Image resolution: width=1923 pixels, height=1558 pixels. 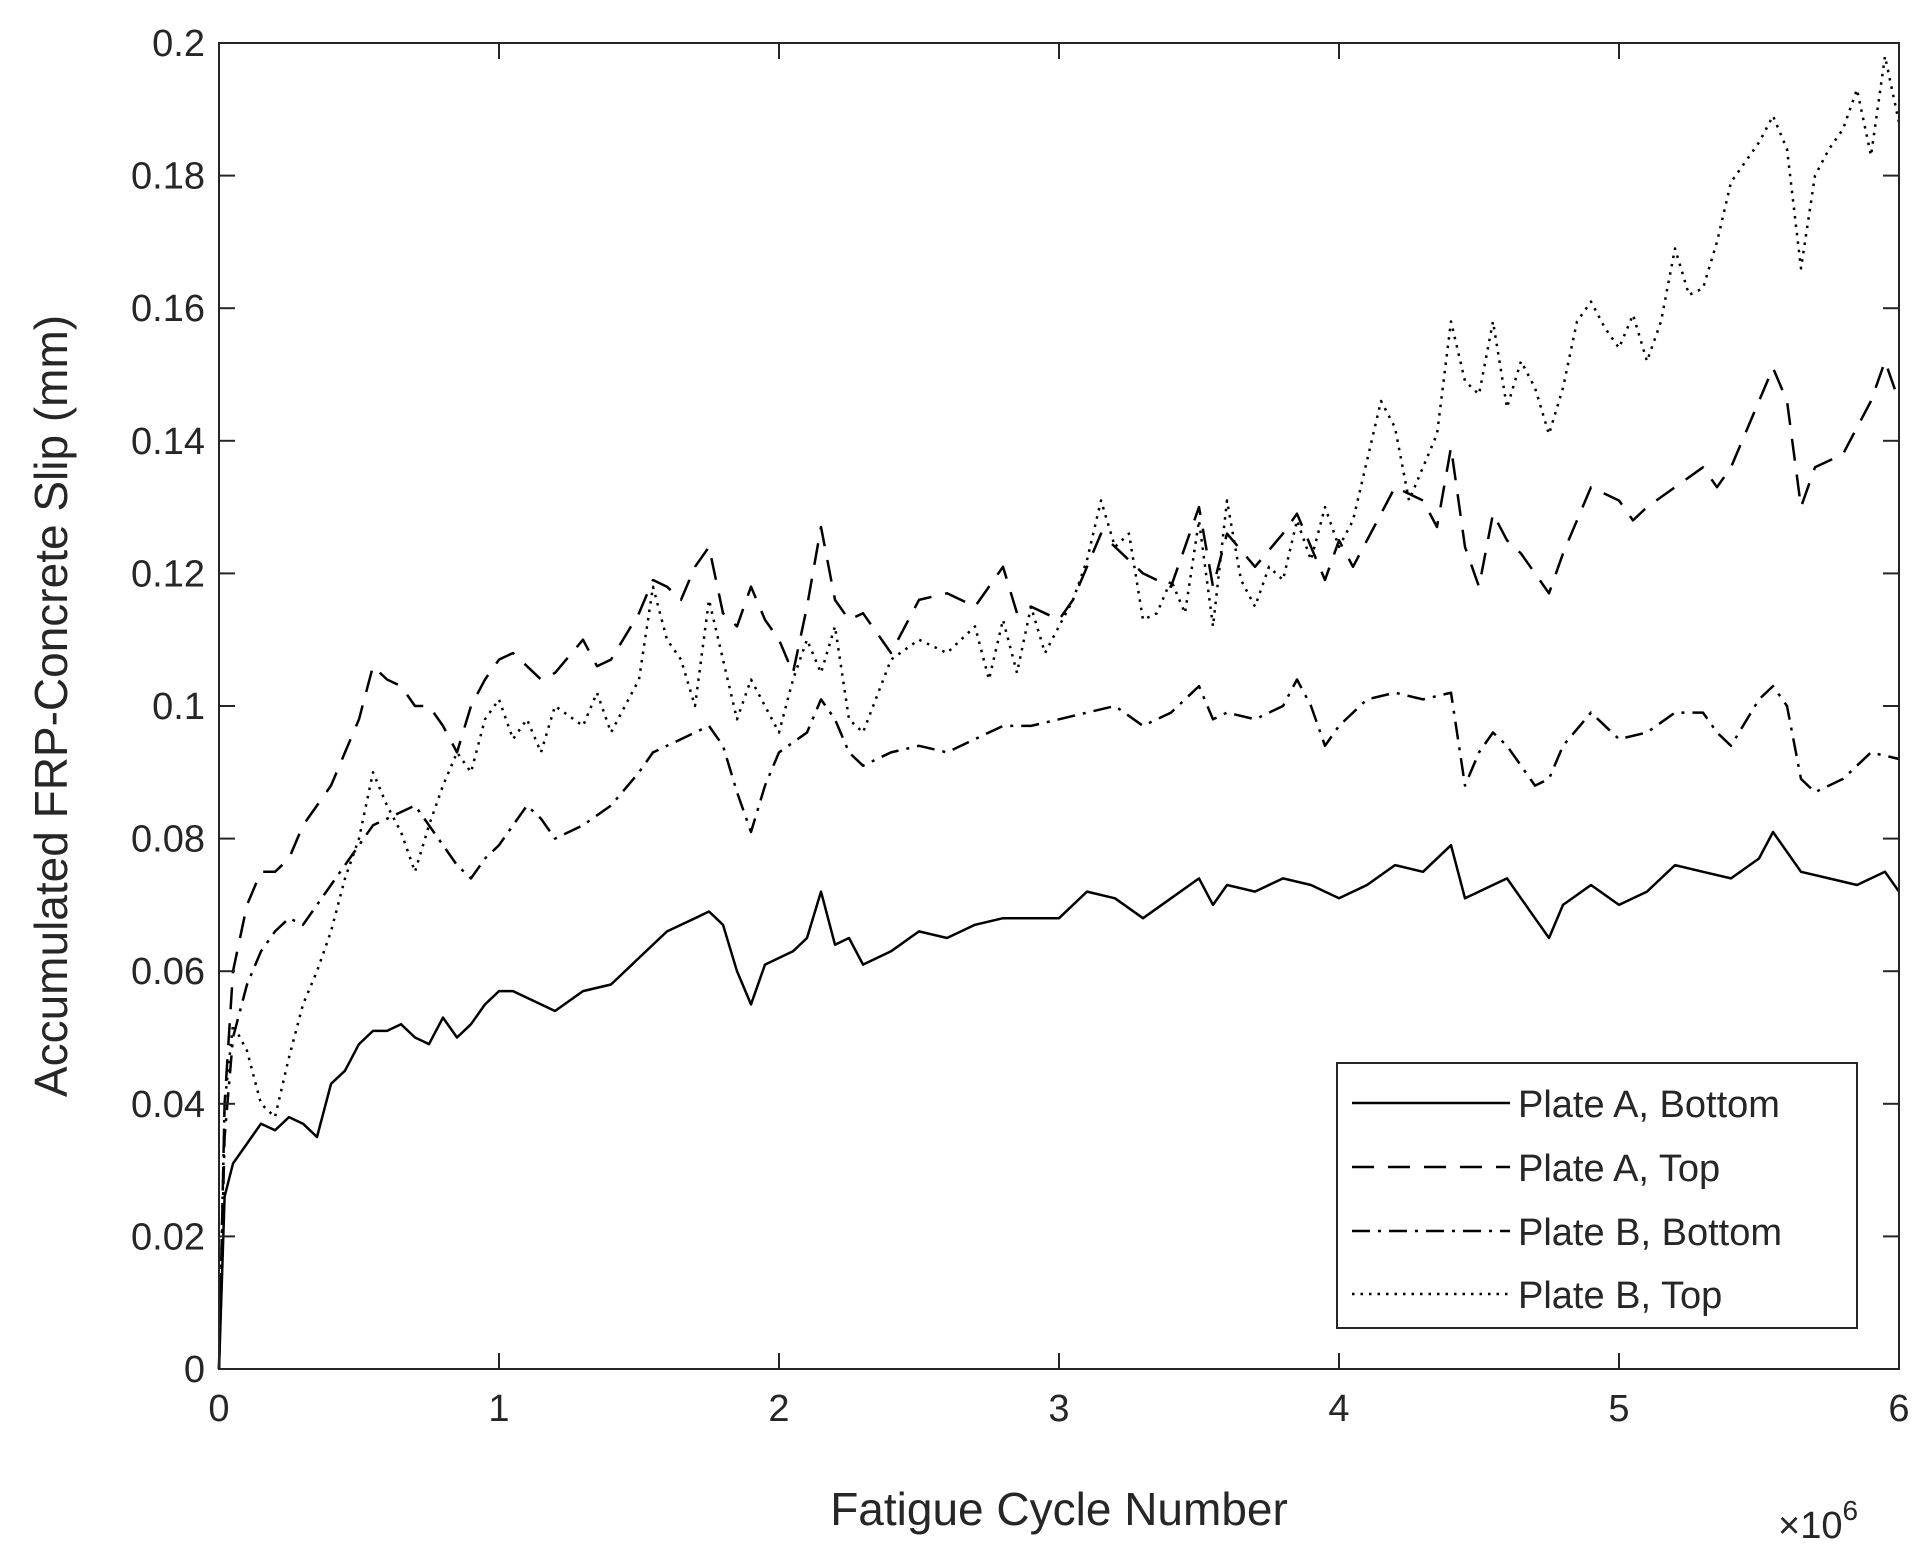 I want to click on x-multiplier-base: ×10, so click(x=1810, y=1526).